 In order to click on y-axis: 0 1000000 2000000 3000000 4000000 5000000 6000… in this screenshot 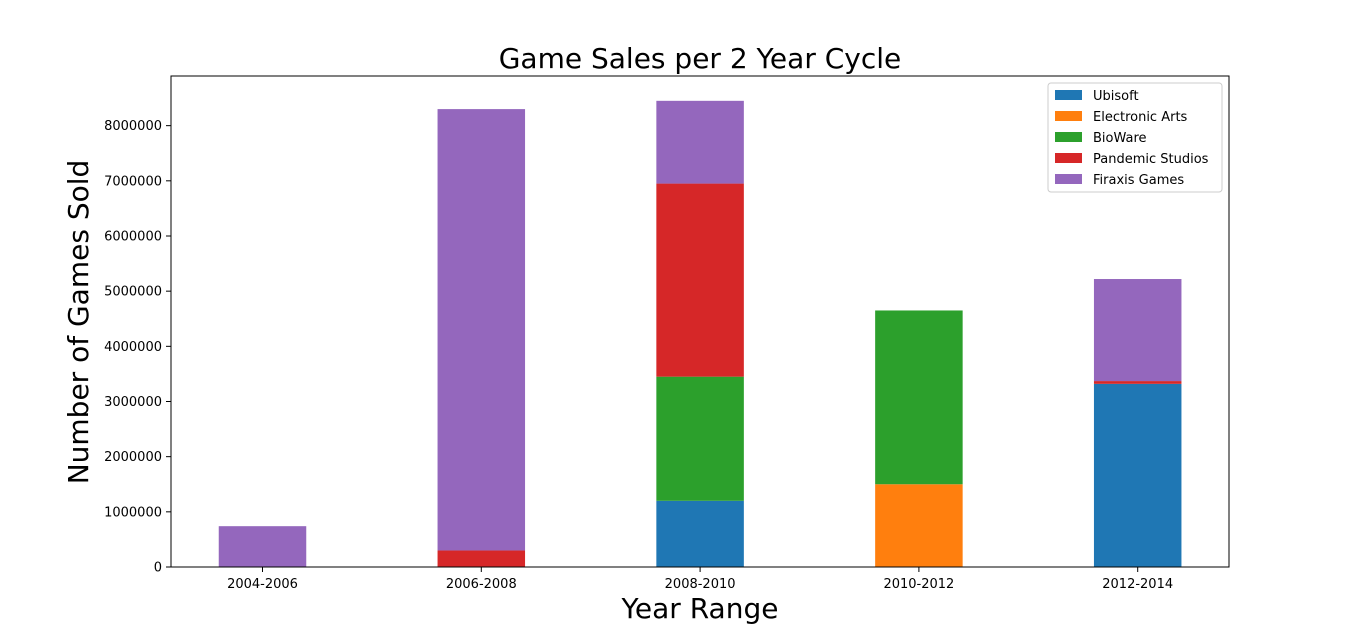, I will do `click(137, 347)`.